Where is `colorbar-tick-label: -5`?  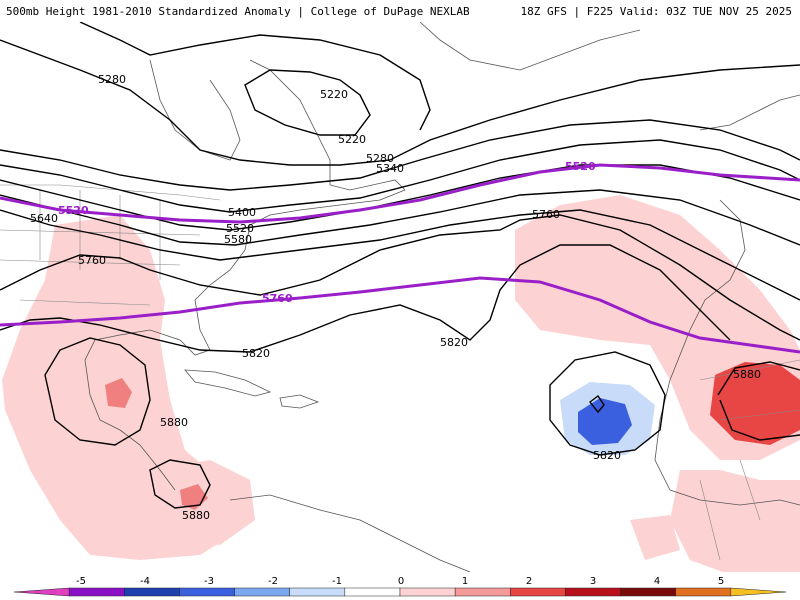 colorbar-tick-label: -5 is located at coordinates (81, 581).